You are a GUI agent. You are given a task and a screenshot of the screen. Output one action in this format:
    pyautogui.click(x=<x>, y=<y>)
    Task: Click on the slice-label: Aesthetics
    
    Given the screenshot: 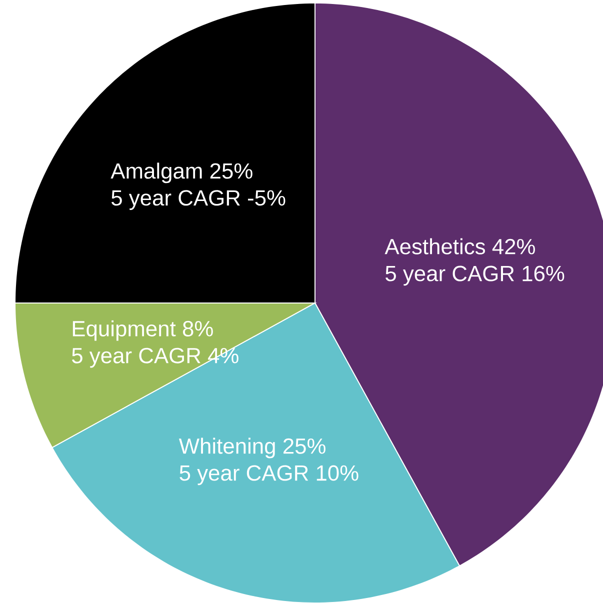 What is the action you would take?
    pyautogui.click(x=435, y=246)
    